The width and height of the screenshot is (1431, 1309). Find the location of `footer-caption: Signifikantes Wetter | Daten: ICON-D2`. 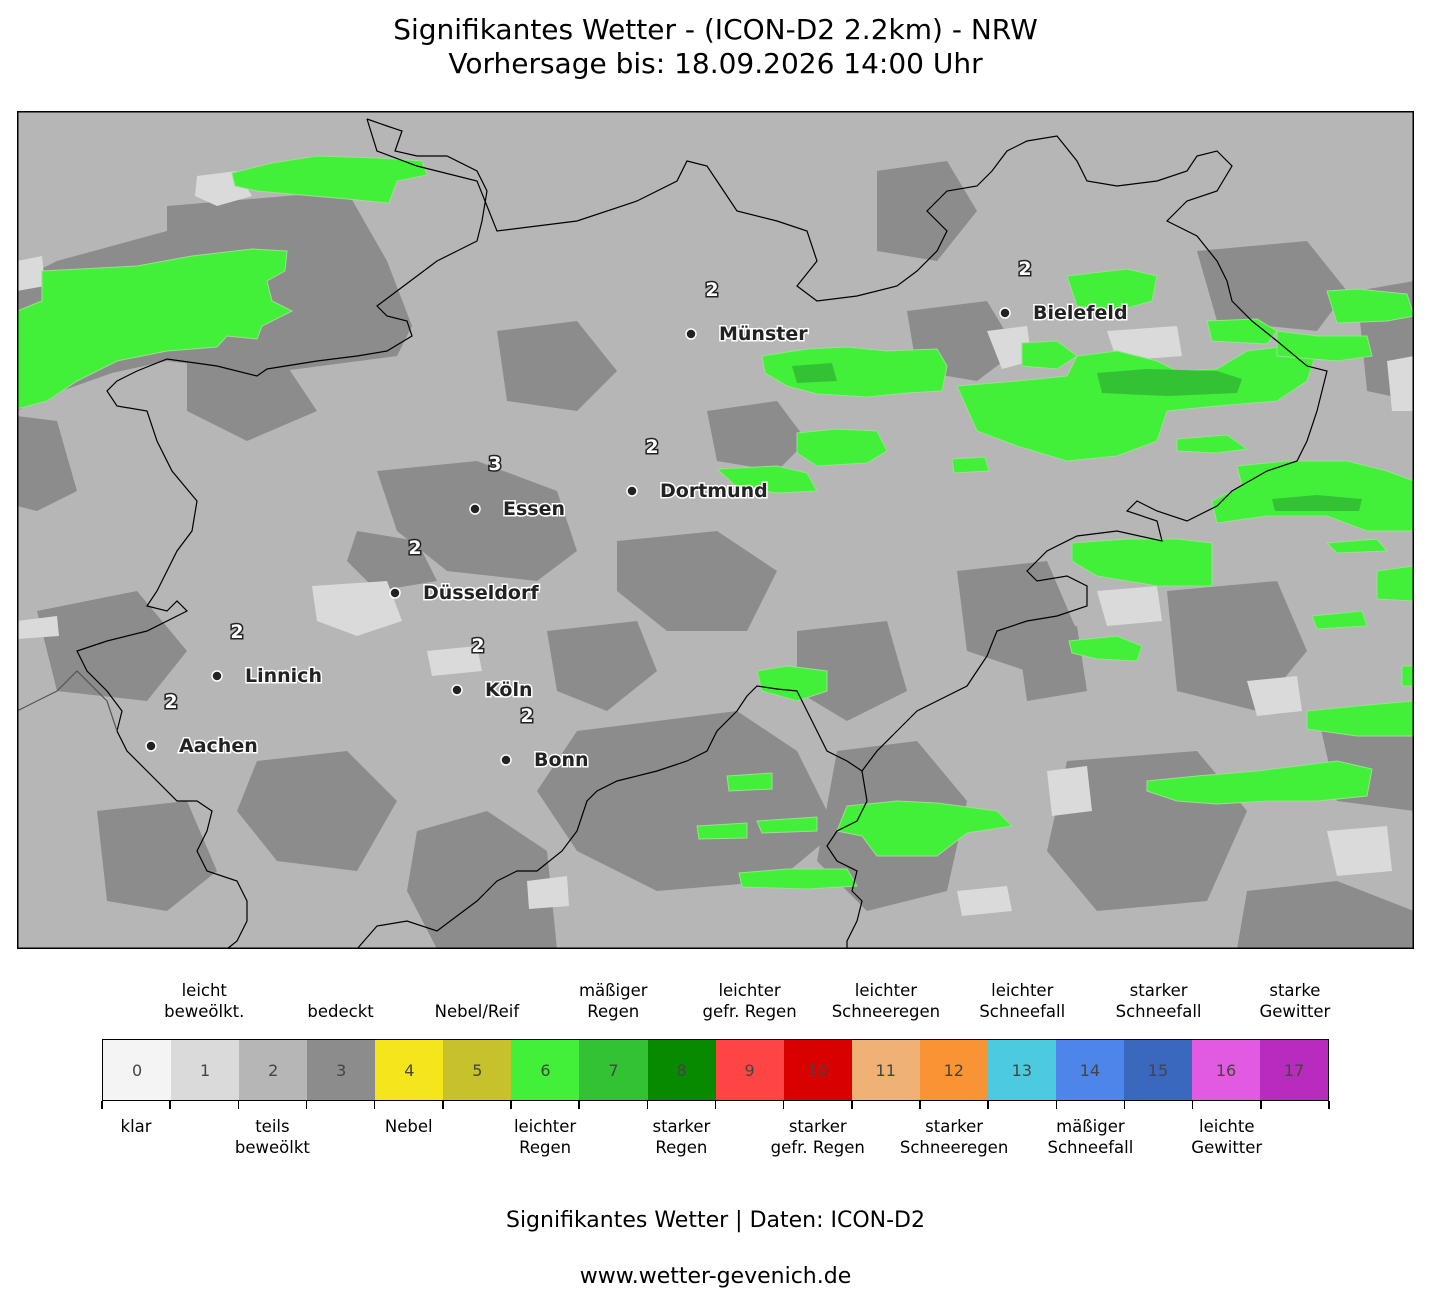

footer-caption: Signifikantes Wetter | Daten: ICON-D2 is located at coordinates (715, 1220).